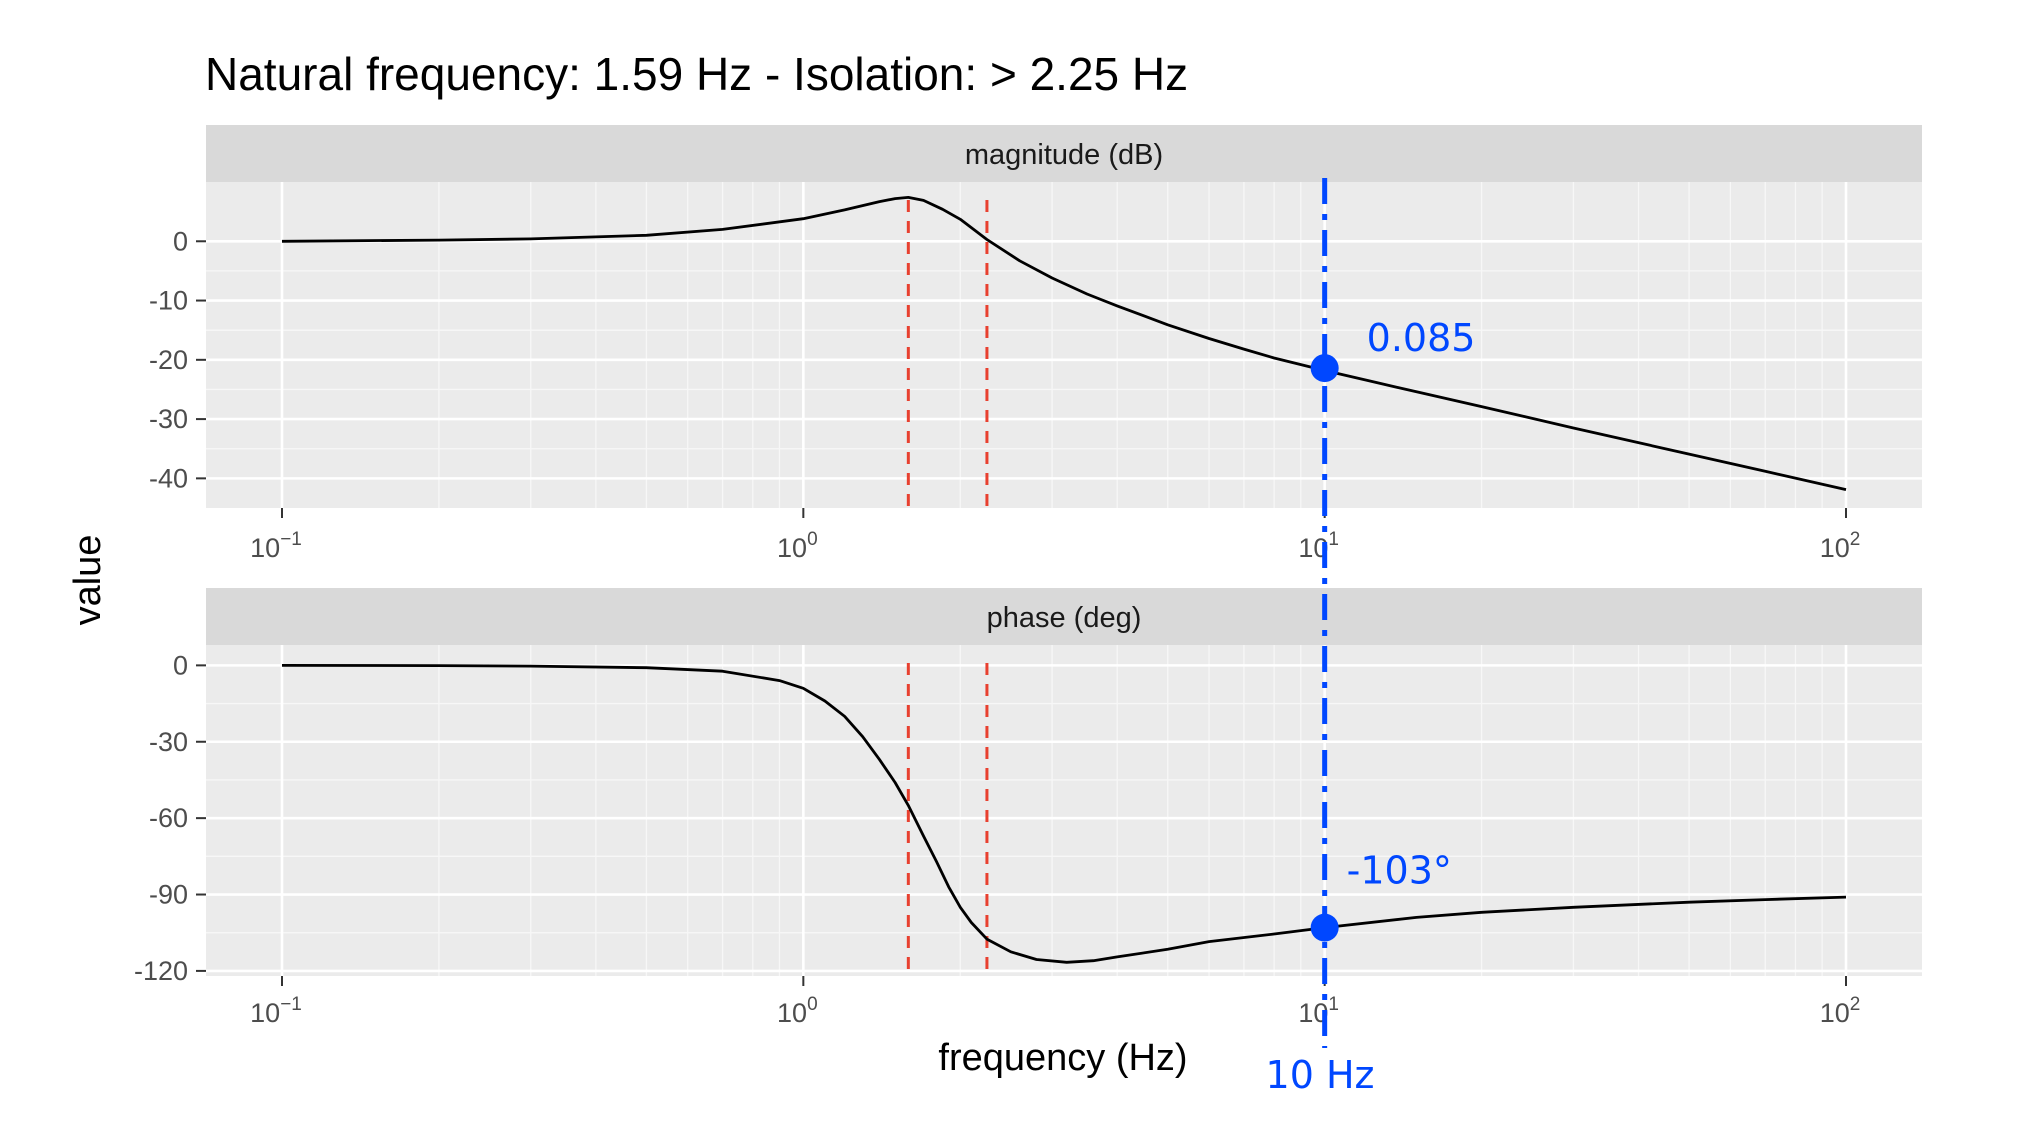 The width and height of the screenshot is (2038, 1146). I want to click on y-tick-label: -40, so click(168, 478).